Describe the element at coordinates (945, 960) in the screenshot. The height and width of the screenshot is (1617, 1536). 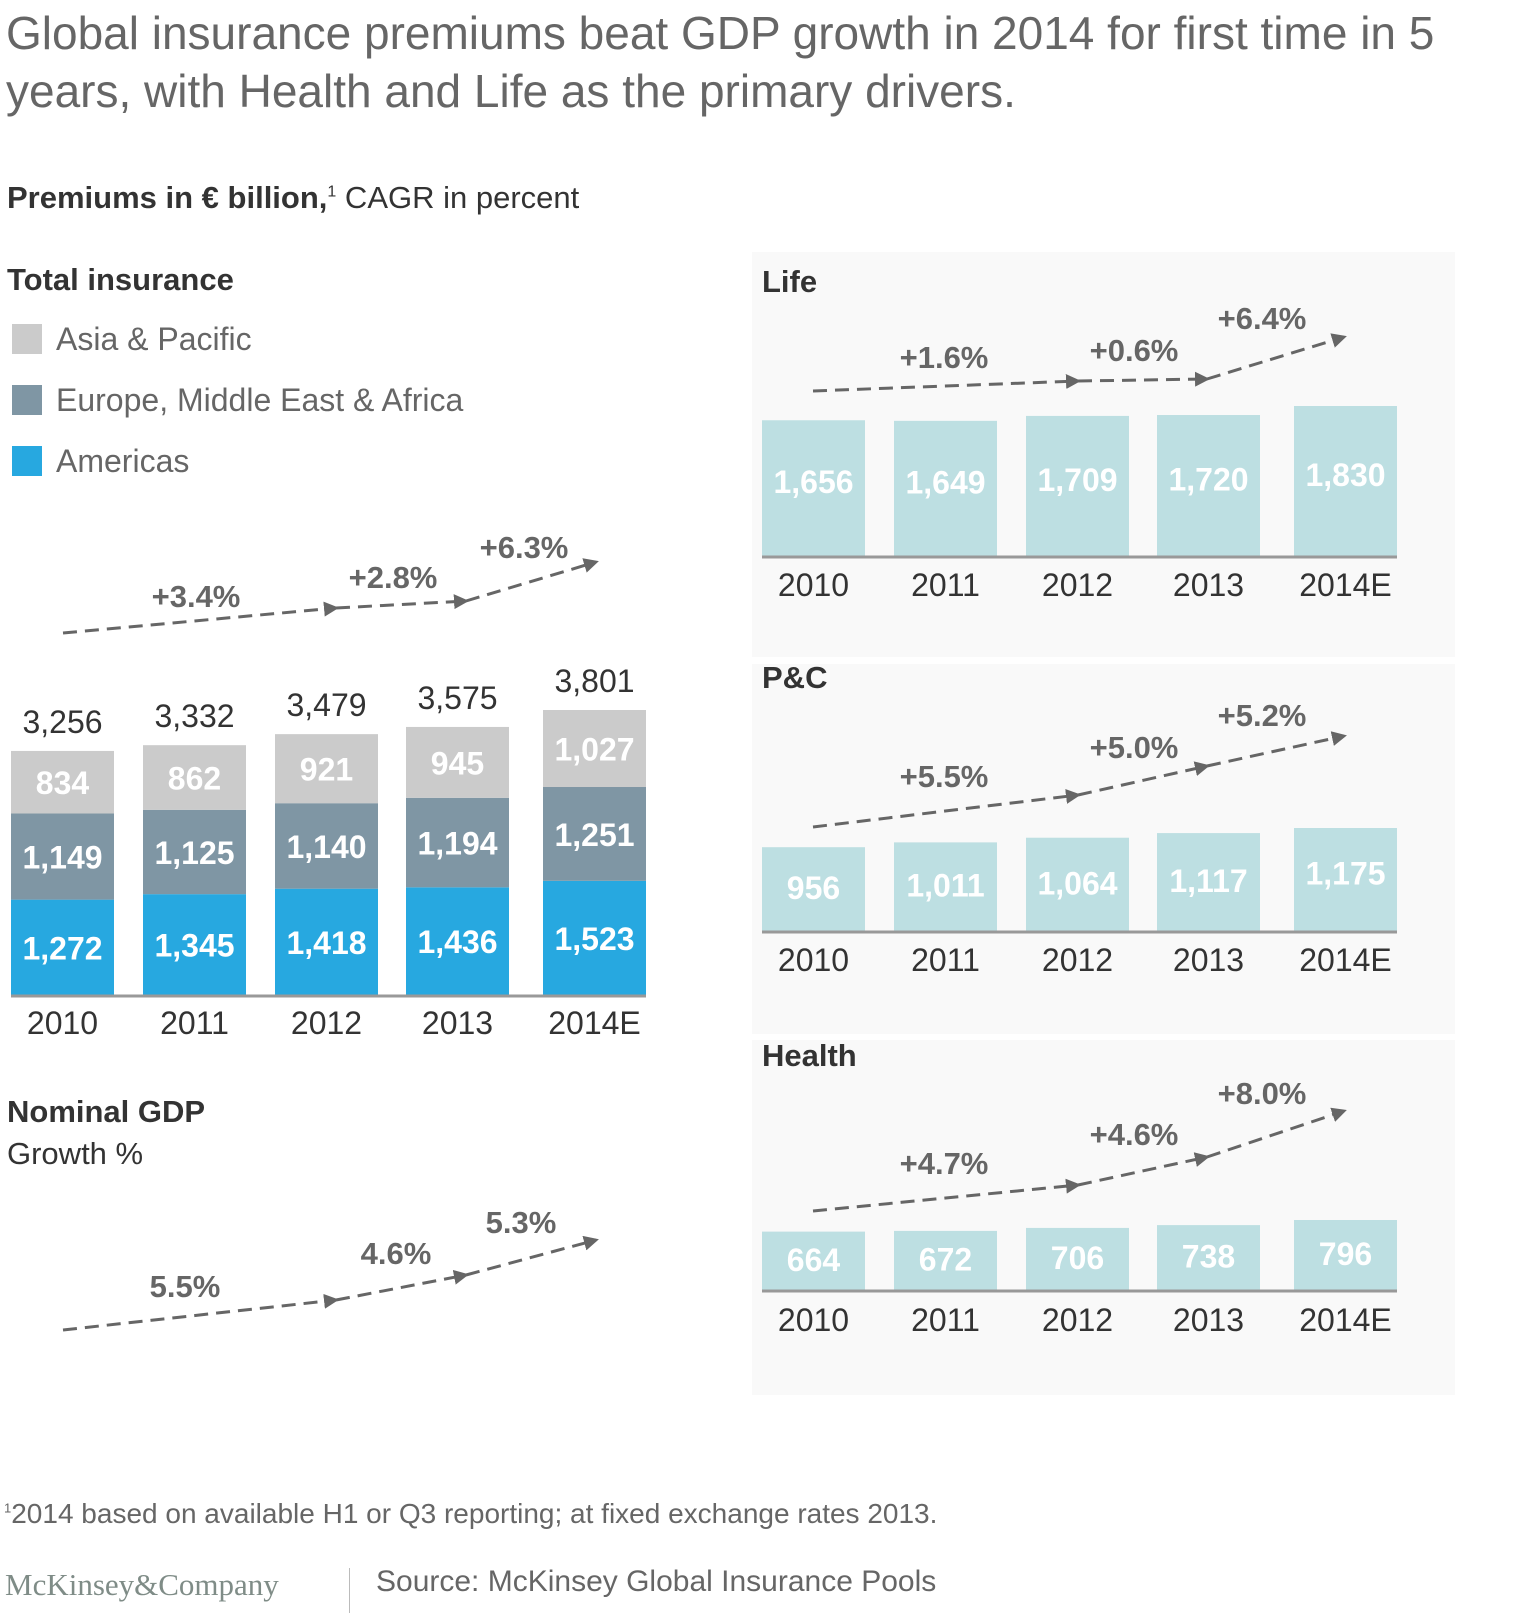
I see `pc-x-tick-label: 2011` at that location.